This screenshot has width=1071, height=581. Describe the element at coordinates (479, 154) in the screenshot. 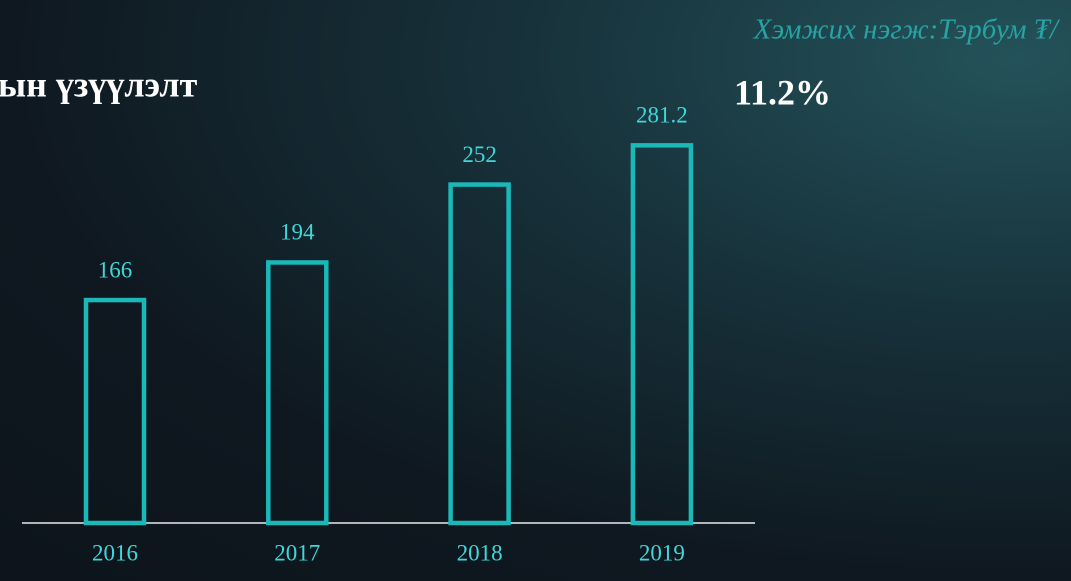

I see `data-label: 252` at that location.